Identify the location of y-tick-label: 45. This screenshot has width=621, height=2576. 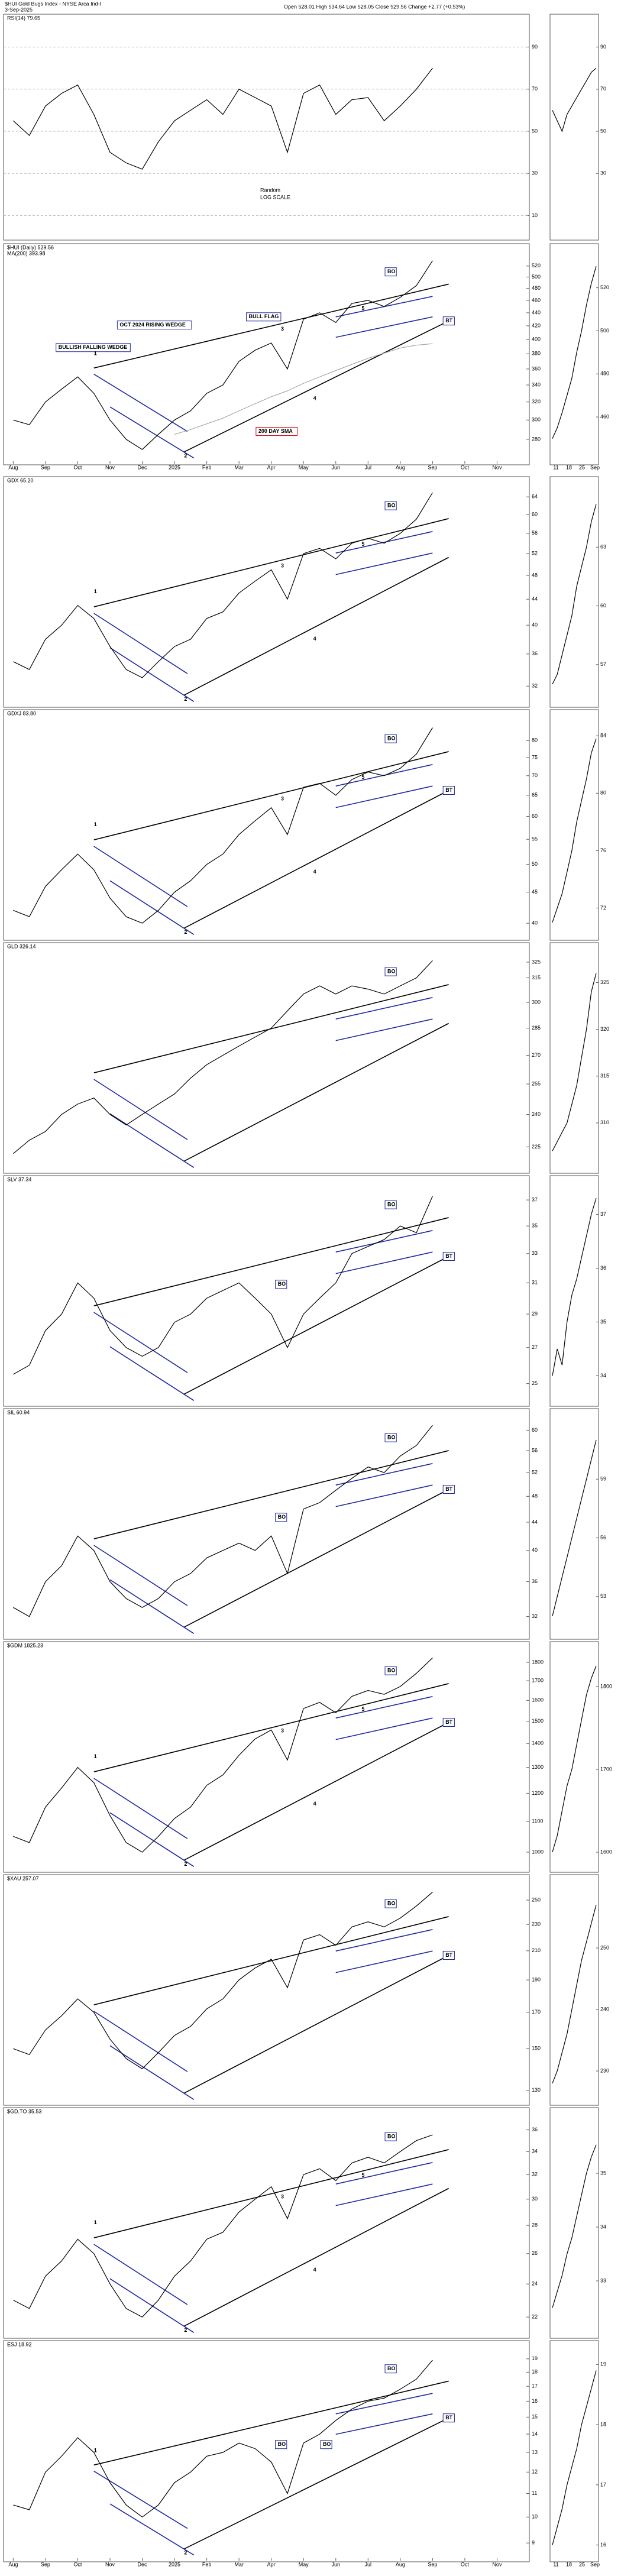
(535, 892).